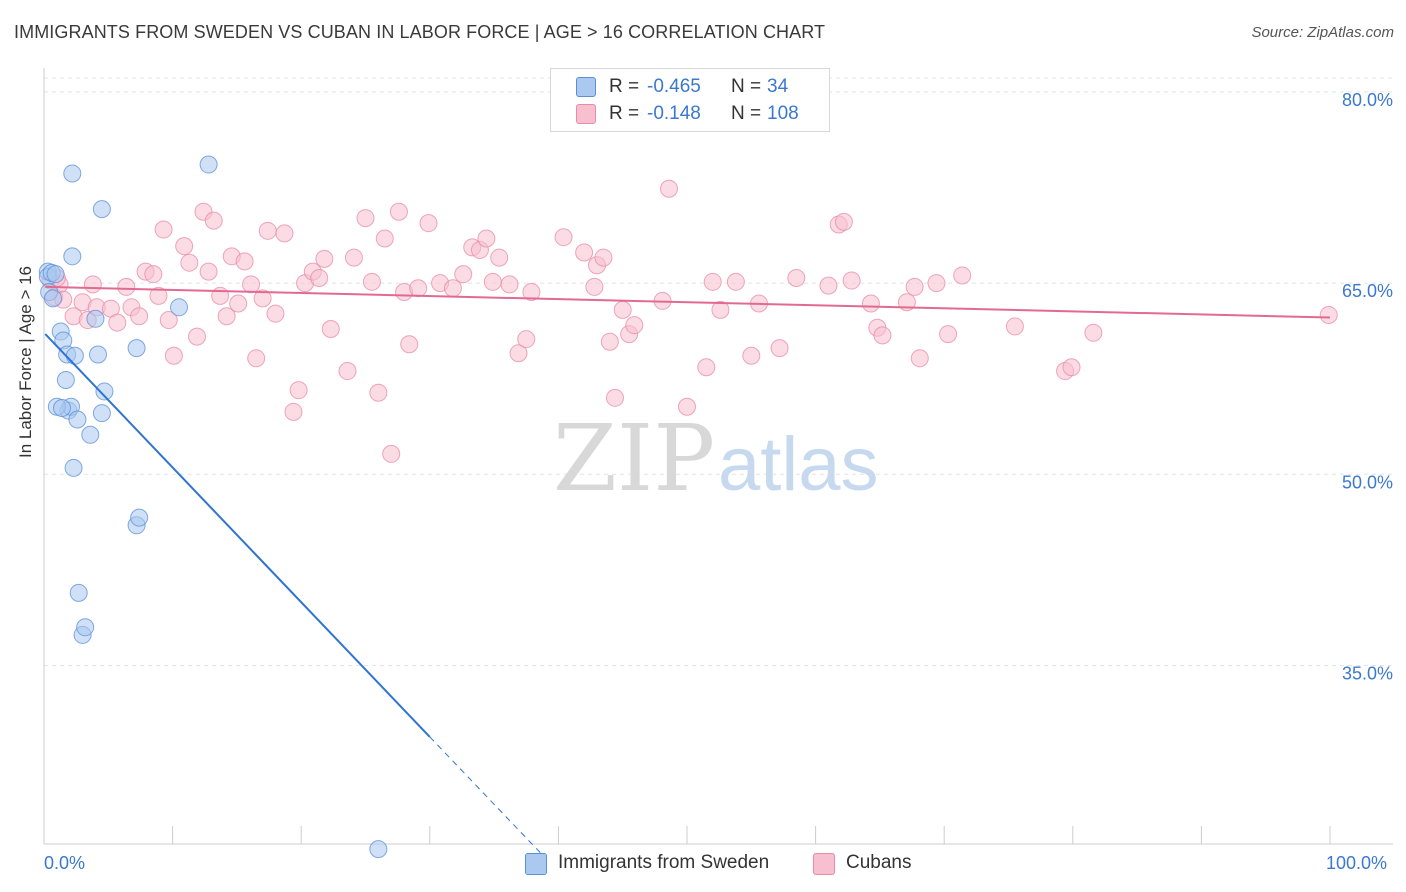 Image resolution: width=1406 pixels, height=892 pixels. Describe the element at coordinates (634, 458) in the screenshot. I see `watermark-zip: ZIP` at that location.